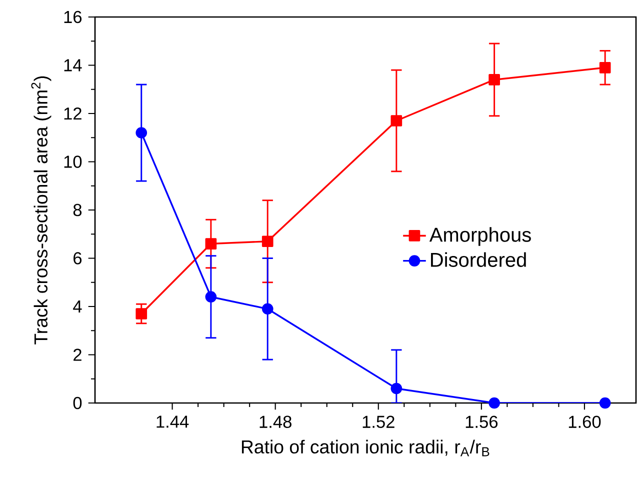  I want to click on y-tick-label: 4, so click(77, 306).